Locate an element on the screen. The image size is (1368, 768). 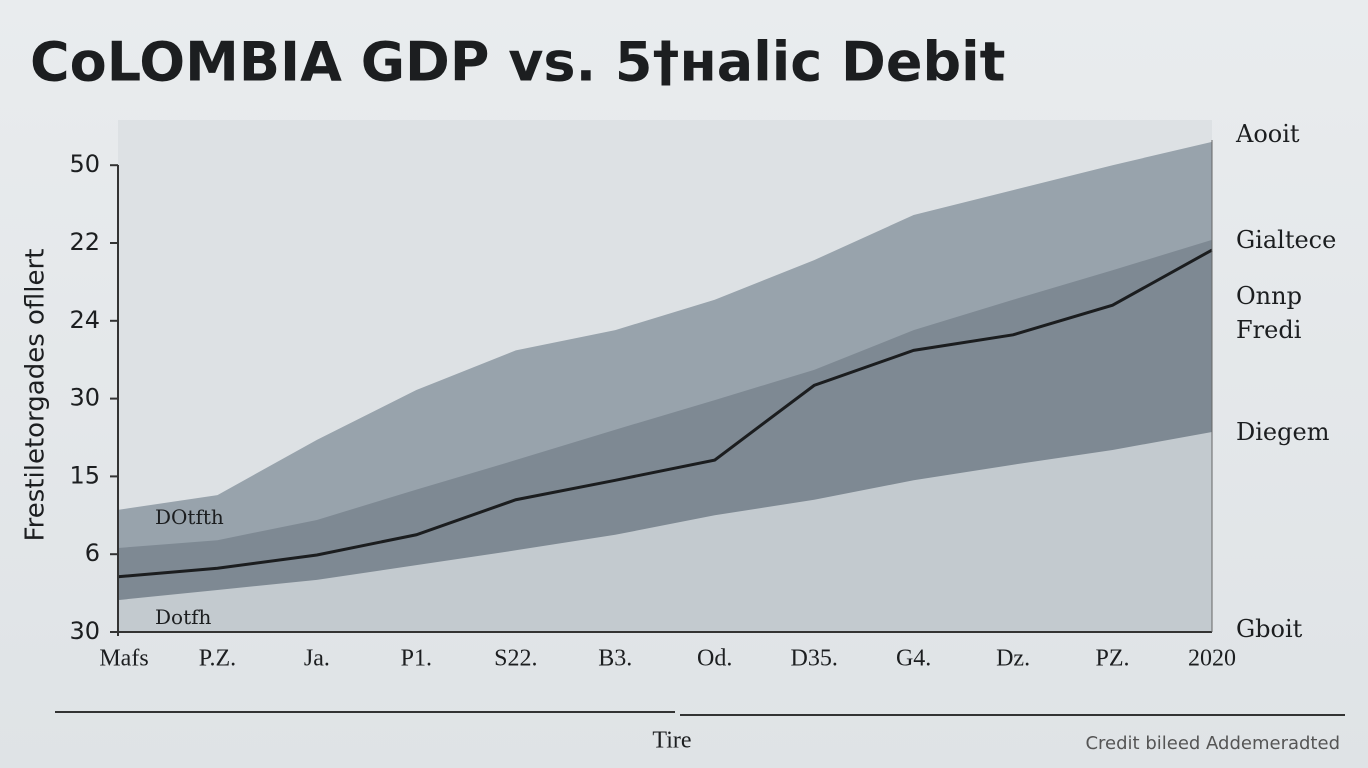
y-tick-label: 50 is located at coordinates (84, 164).